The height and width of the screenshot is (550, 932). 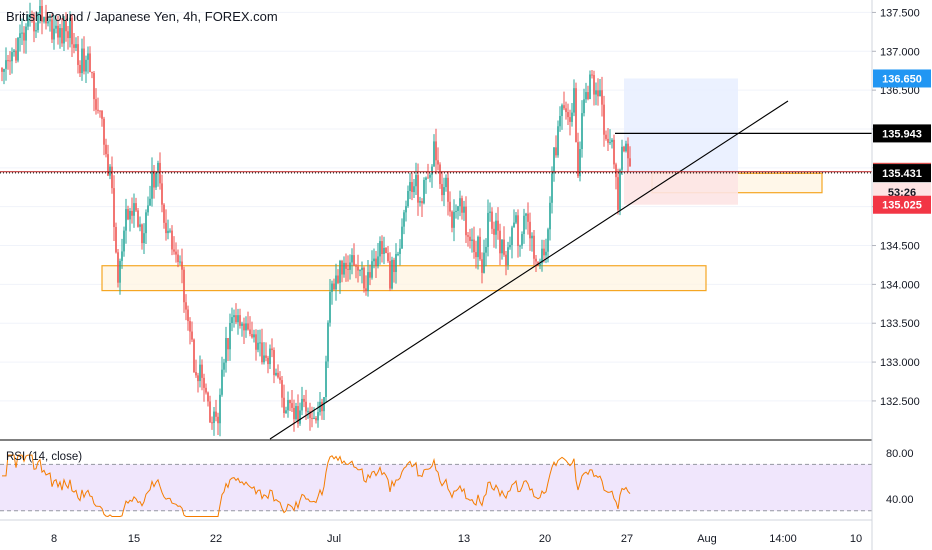 I want to click on rsi-tick-label: 40.00, so click(x=900, y=500).